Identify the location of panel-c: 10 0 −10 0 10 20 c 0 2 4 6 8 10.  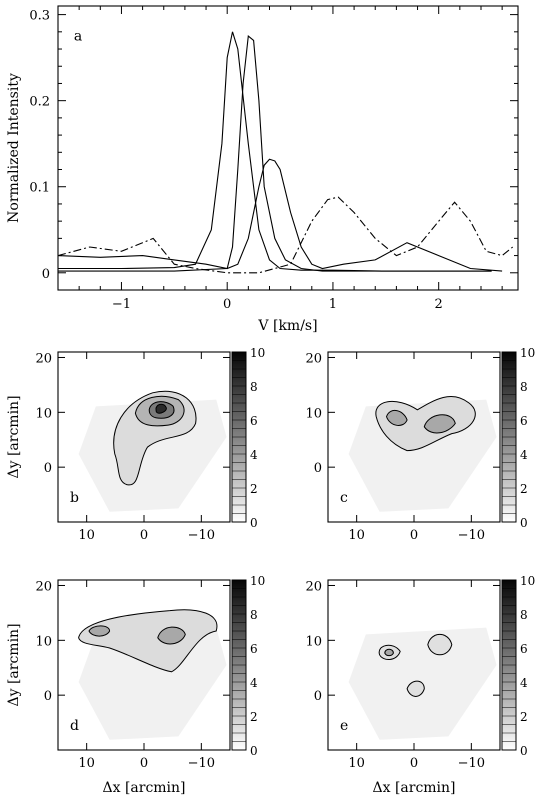
(420, 444).